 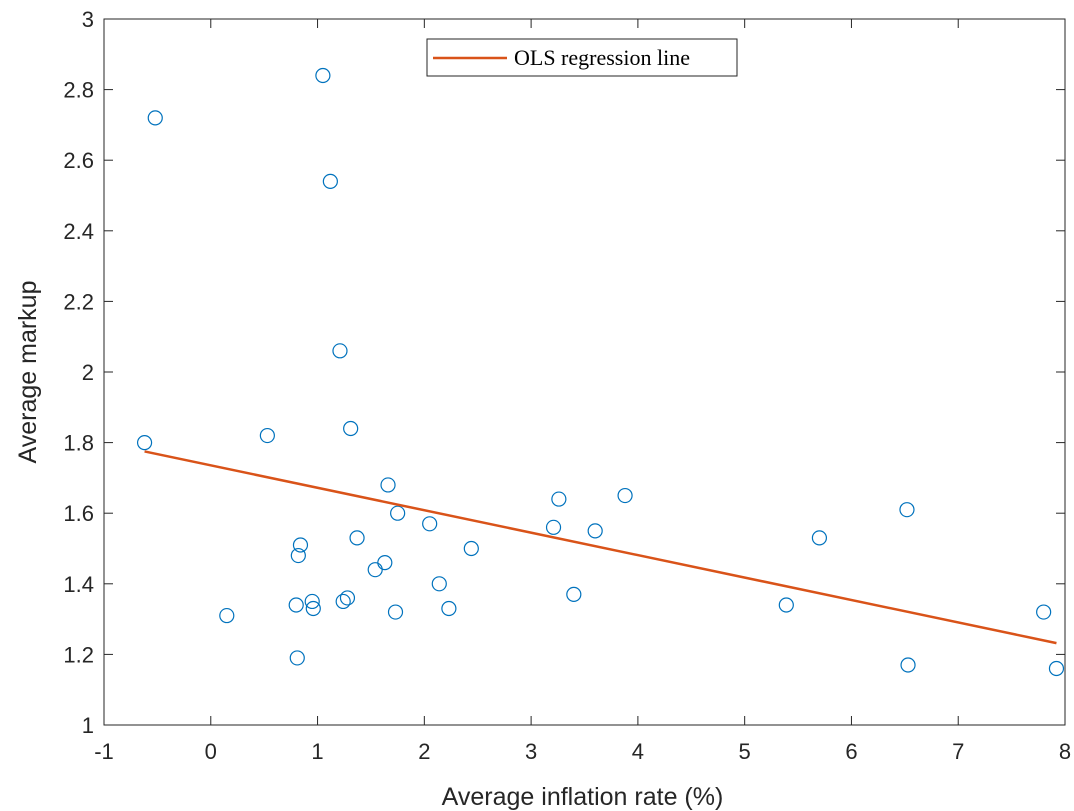 What do you see at coordinates (317, 751) in the screenshot?
I see `x-tick-label: 1` at bounding box center [317, 751].